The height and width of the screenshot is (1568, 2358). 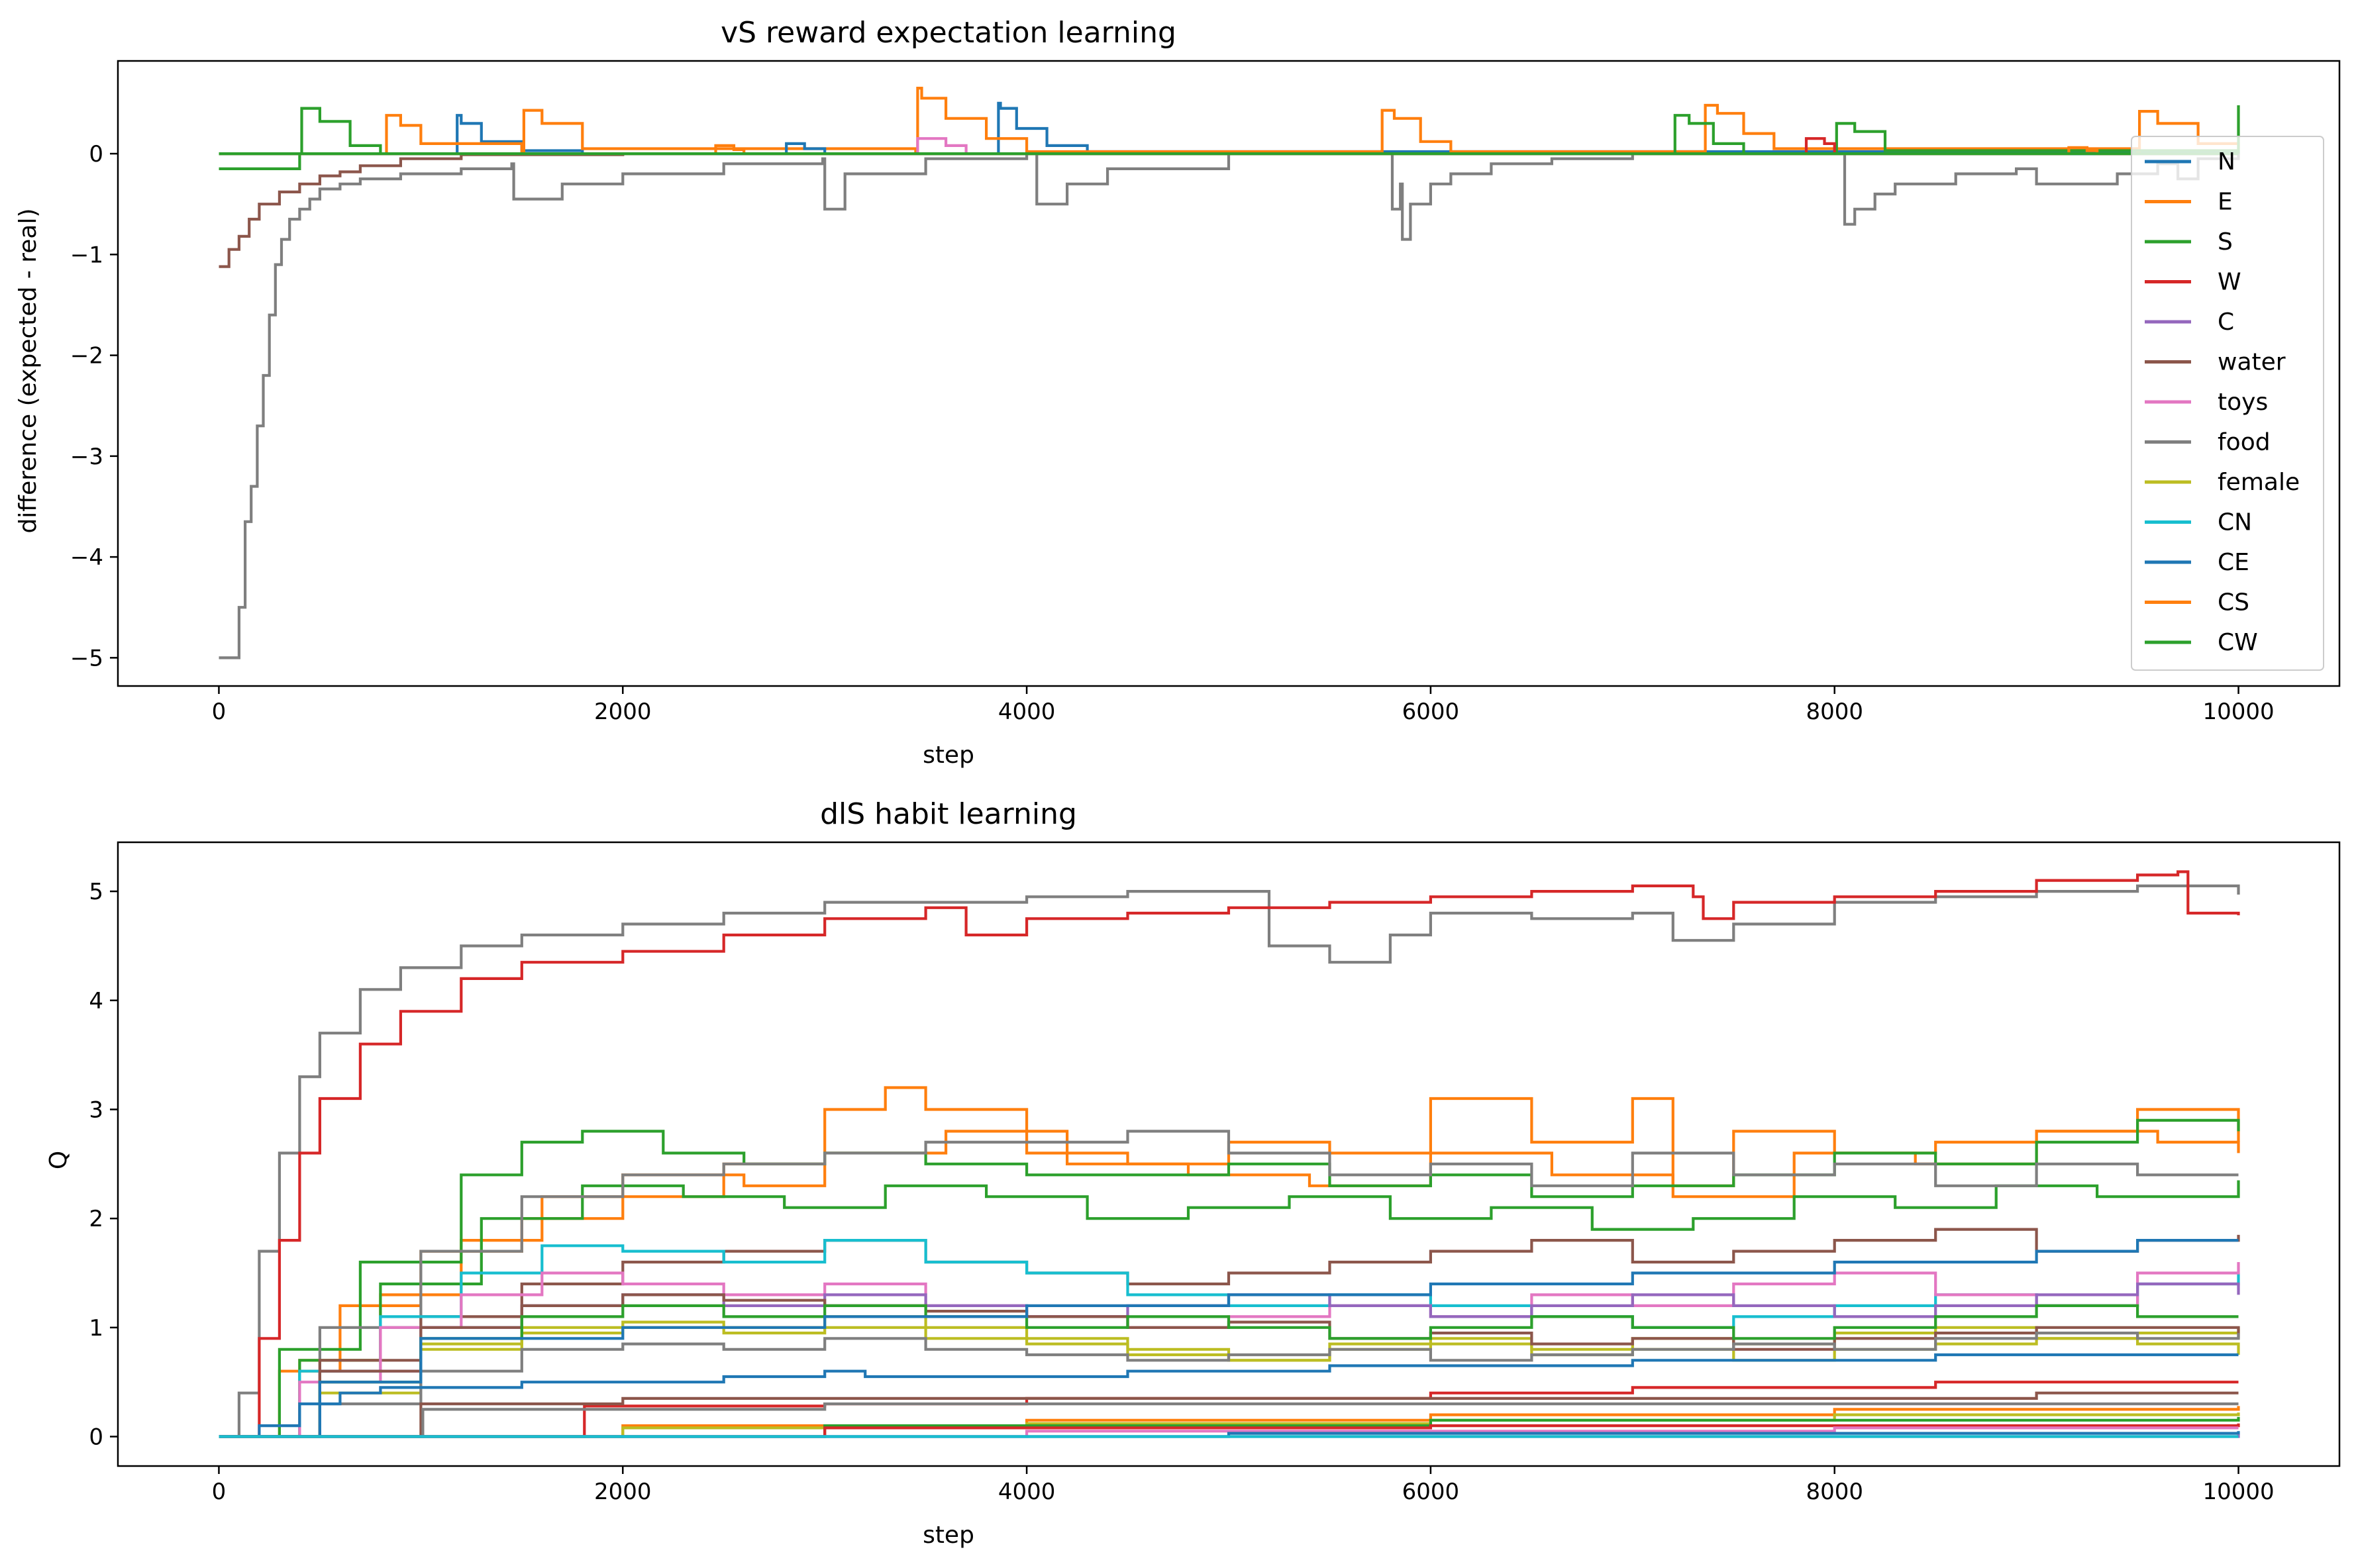 I want to click on legend-label: CN, so click(x=2235, y=522).